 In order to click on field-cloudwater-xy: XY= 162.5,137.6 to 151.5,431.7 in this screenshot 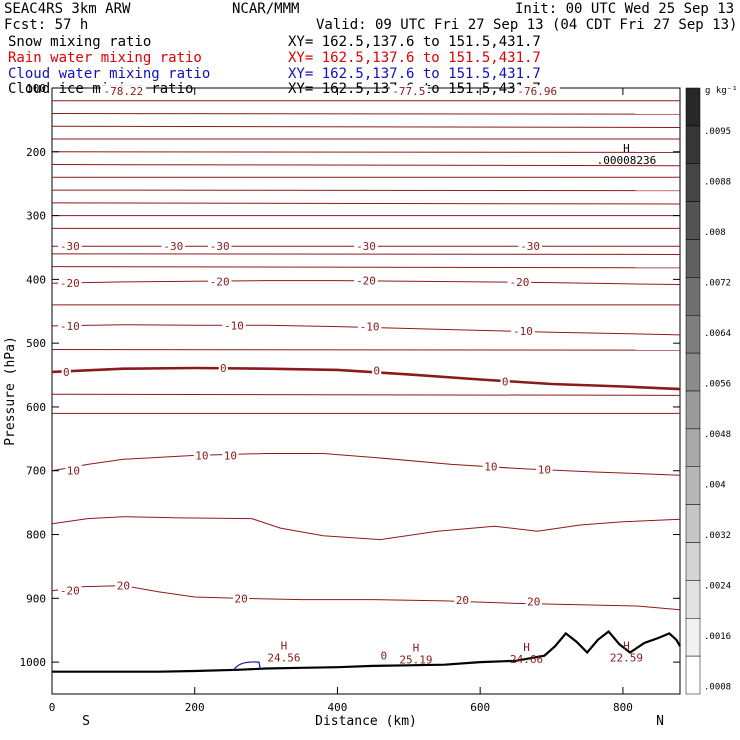, I will do `click(414, 74)`.